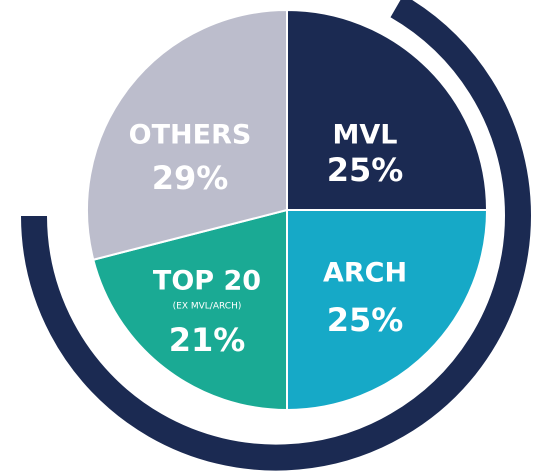 This screenshot has width=538, height=475. Describe the element at coordinates (190, 178) in the screenshot. I see `value-label: 29%` at that location.